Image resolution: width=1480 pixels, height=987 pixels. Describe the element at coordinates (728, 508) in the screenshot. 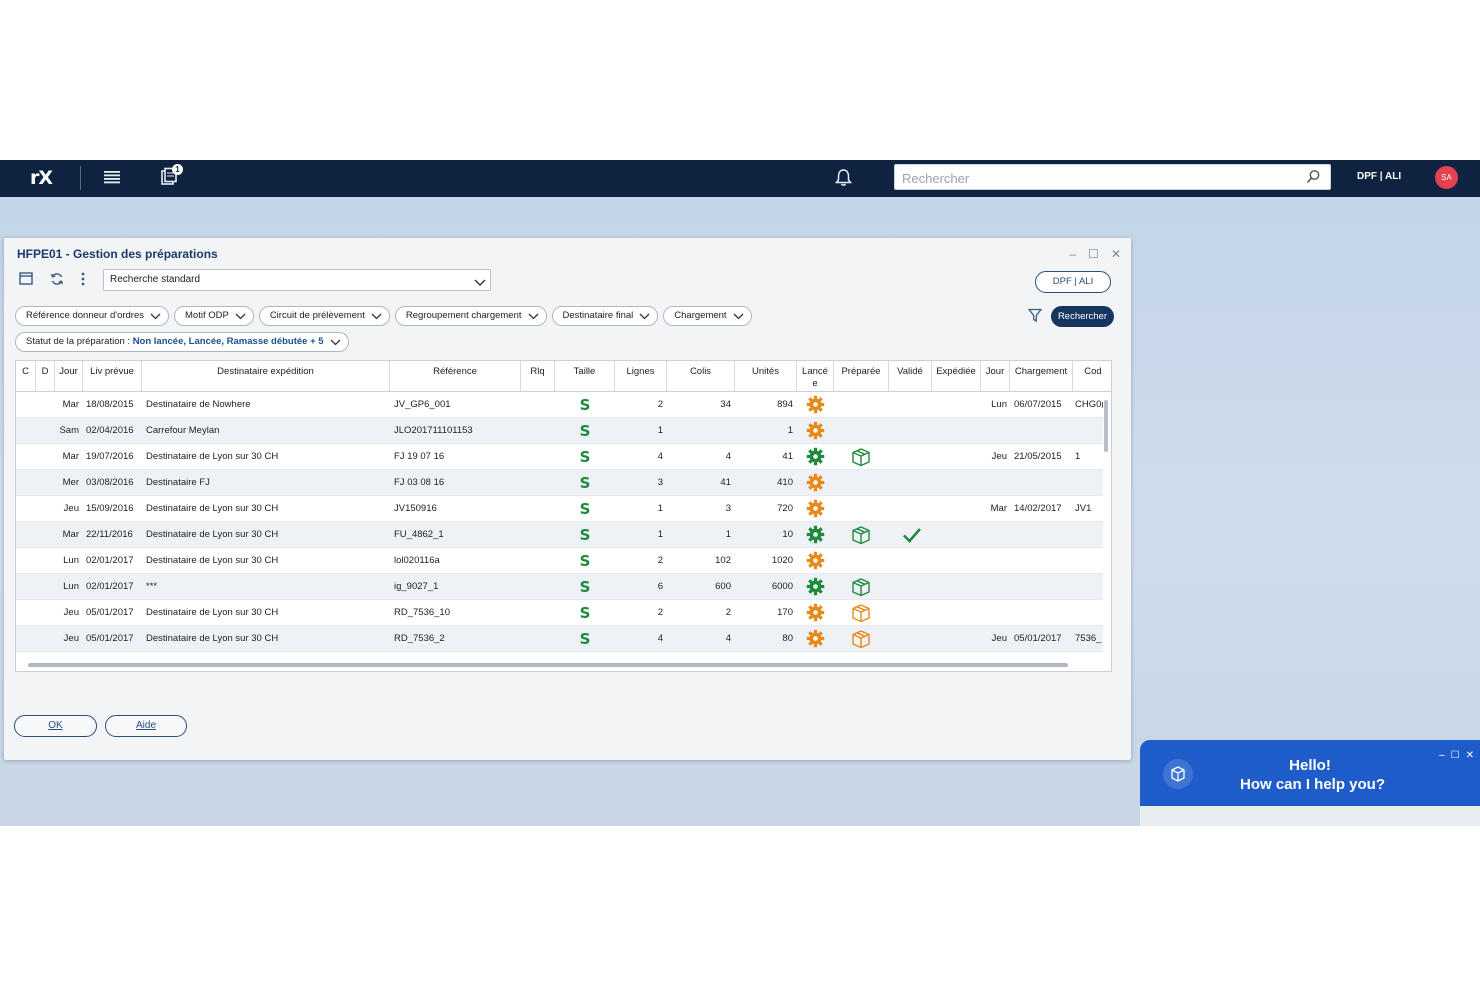

I see `cell-colis: 3` at that location.